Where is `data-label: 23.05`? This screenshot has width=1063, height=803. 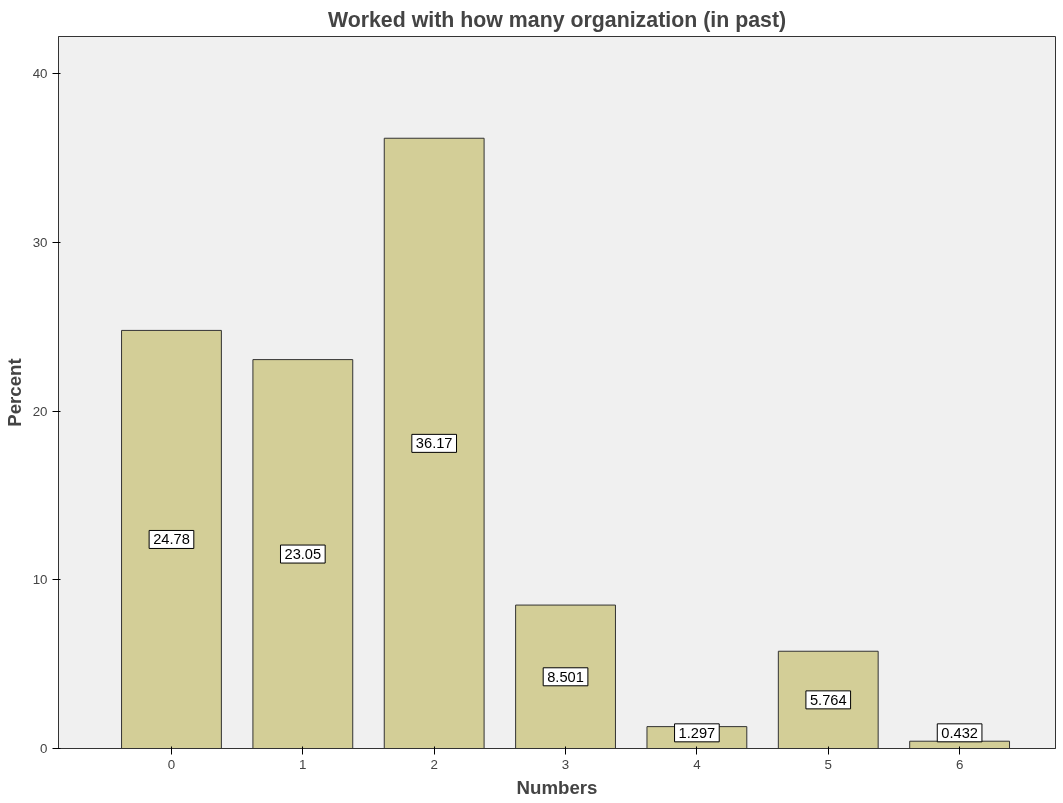 data-label: 23.05 is located at coordinates (303, 554).